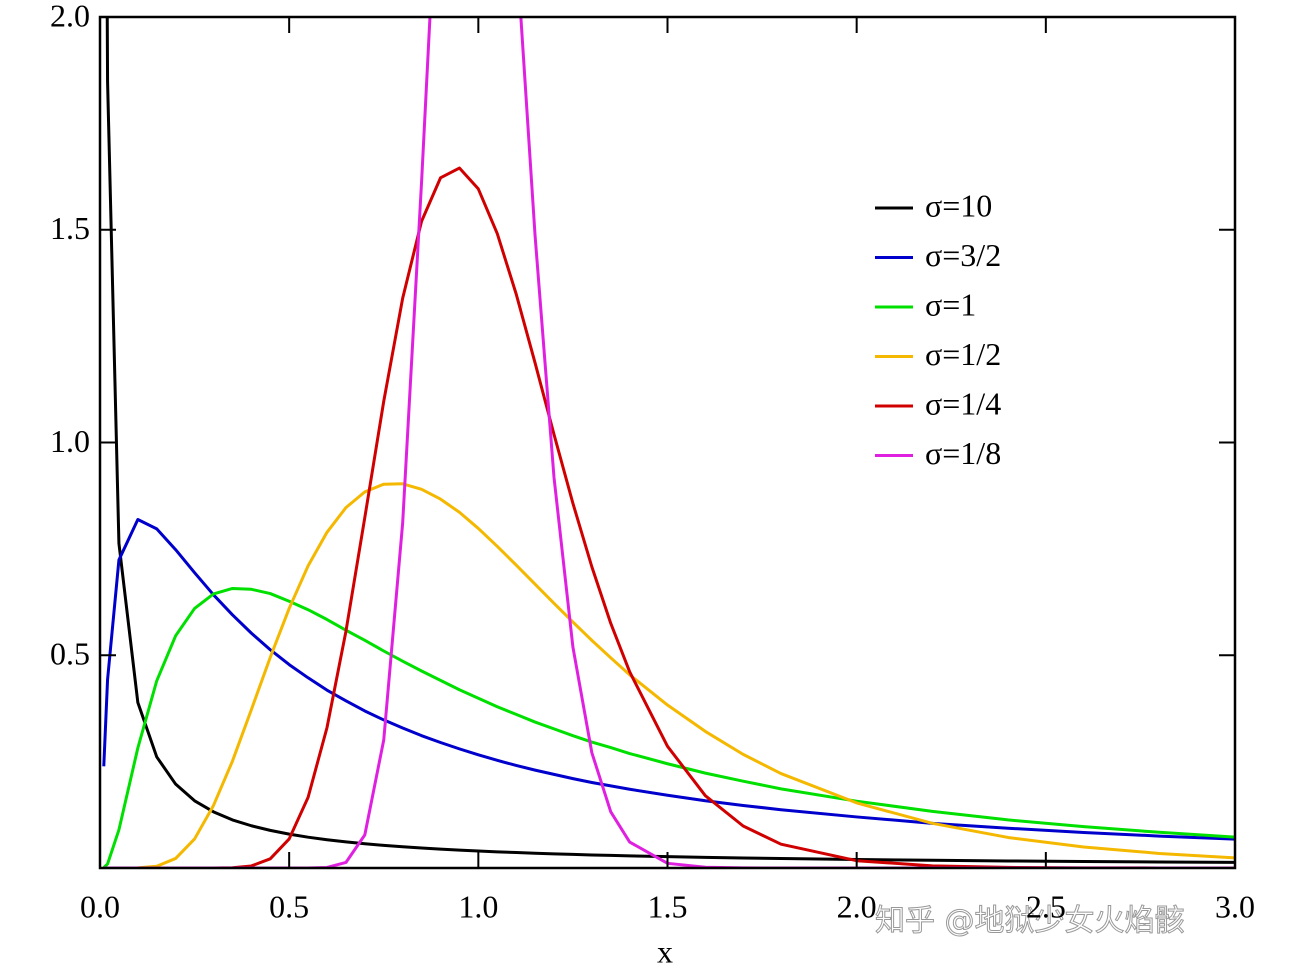  What do you see at coordinates (478, 906) in the screenshot?
I see `x-tick-label: 1.0` at bounding box center [478, 906].